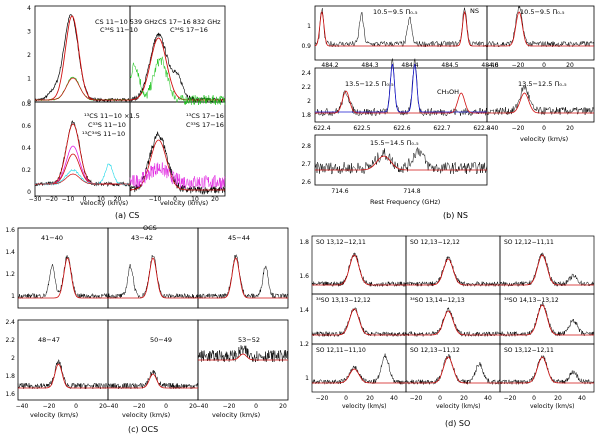 This screenshot has width=600, height=439. Describe the element at coordinates (146, 415) in the screenshot. I see `ocs-xlabel-2: velocity (km/s)` at that location.